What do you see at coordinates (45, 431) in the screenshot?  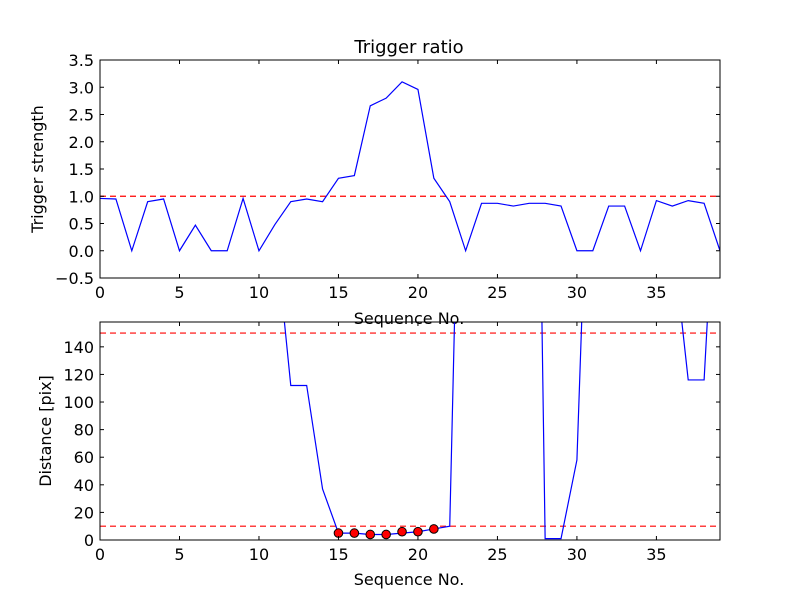 I see `y-axis-label: Distance [pix]` at bounding box center [45, 431].